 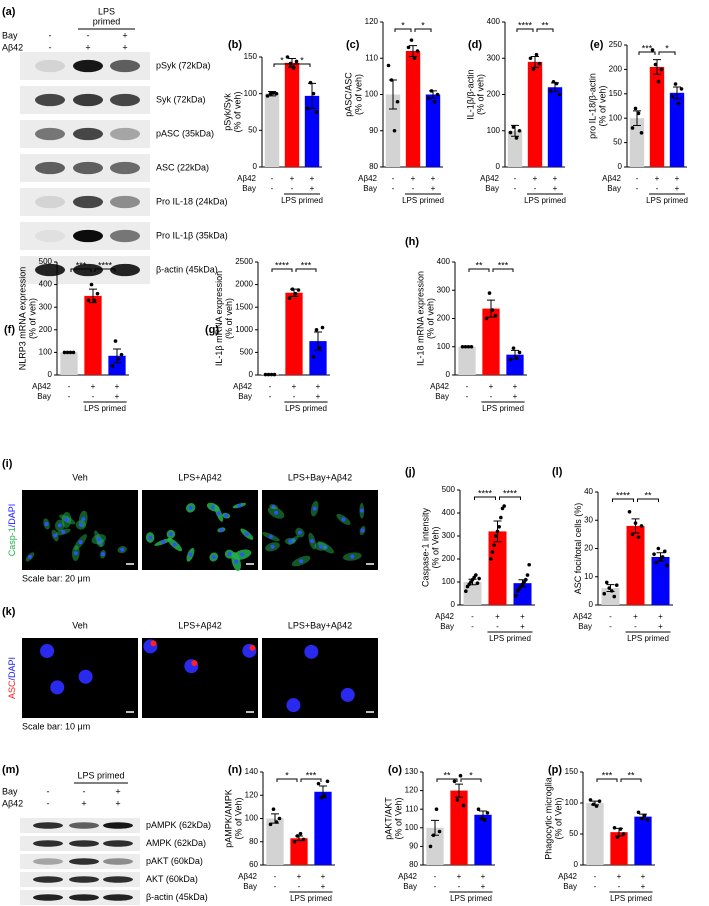 What do you see at coordinates (588, 548) in the screenshot?
I see `y-tick-label: 20` at bounding box center [588, 548].